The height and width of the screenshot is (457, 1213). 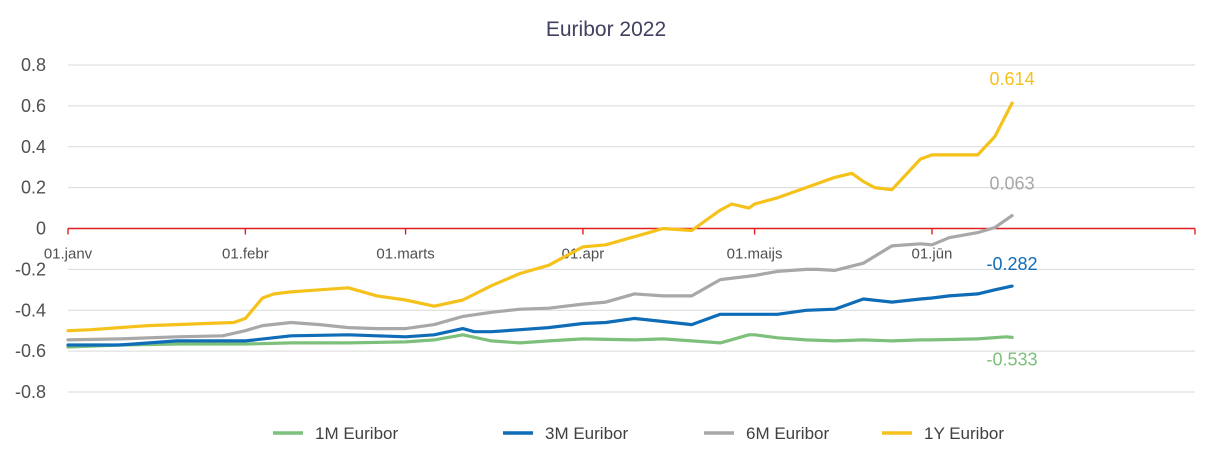 I want to click on end-value-label: -0.533, so click(x=1012, y=359).